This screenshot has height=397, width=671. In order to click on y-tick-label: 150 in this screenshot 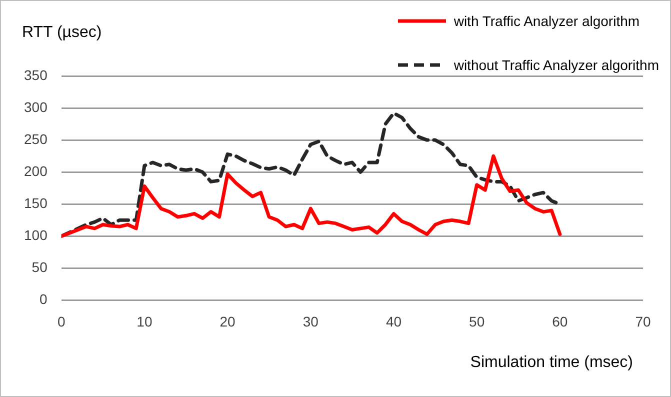, I will do `click(36, 202)`.